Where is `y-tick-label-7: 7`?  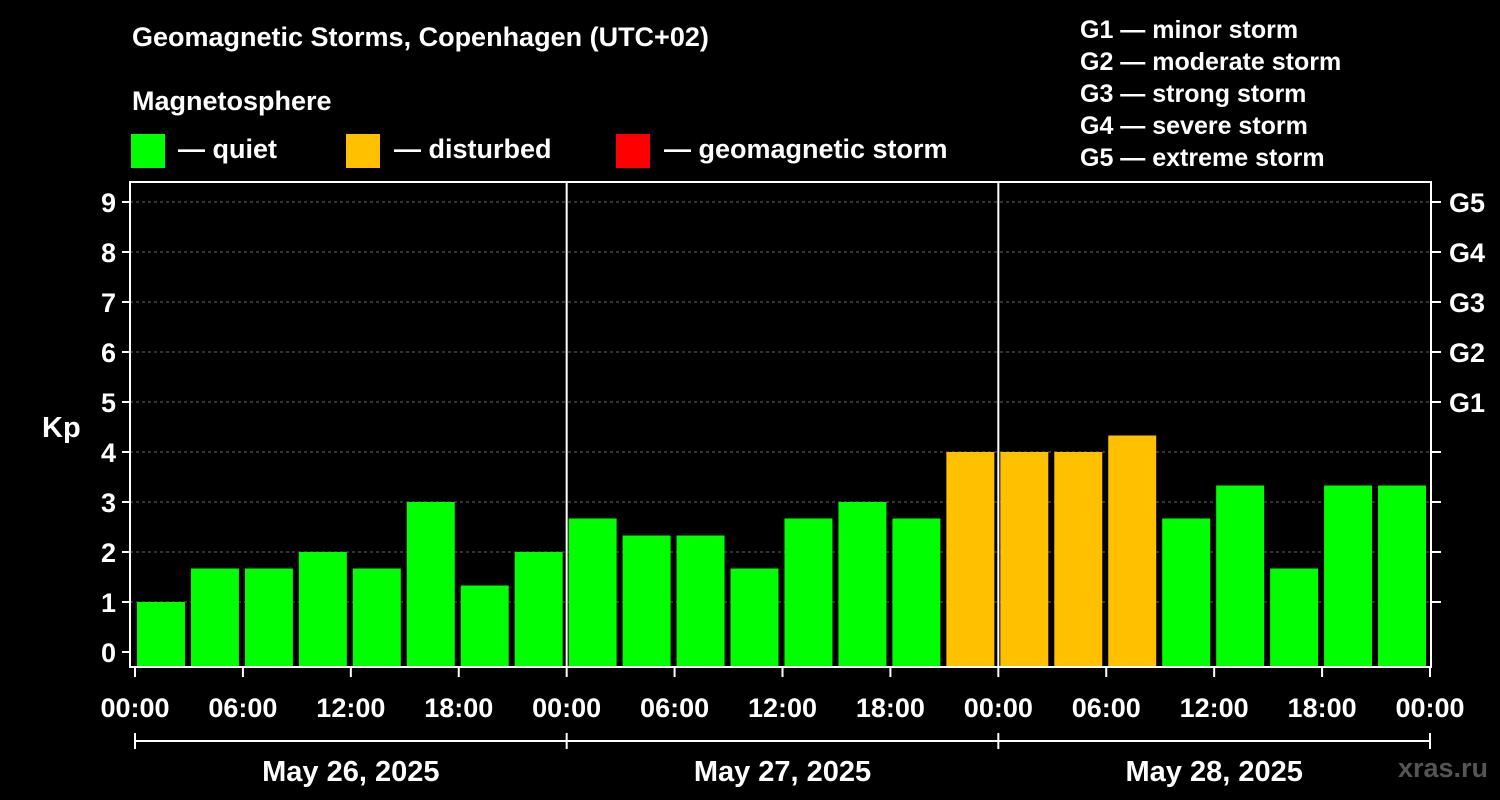
y-tick-label-7: 7 is located at coordinates (108, 303).